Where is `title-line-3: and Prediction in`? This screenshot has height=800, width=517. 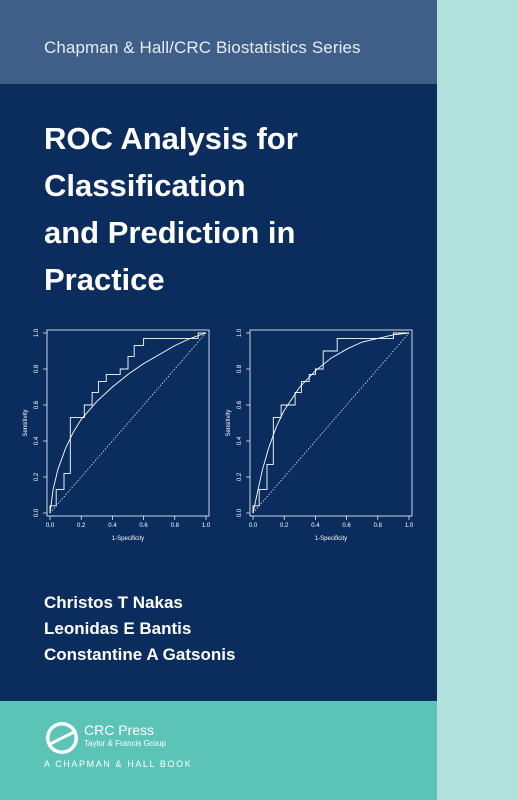 title-line-3: and Prediction in is located at coordinates (170, 232).